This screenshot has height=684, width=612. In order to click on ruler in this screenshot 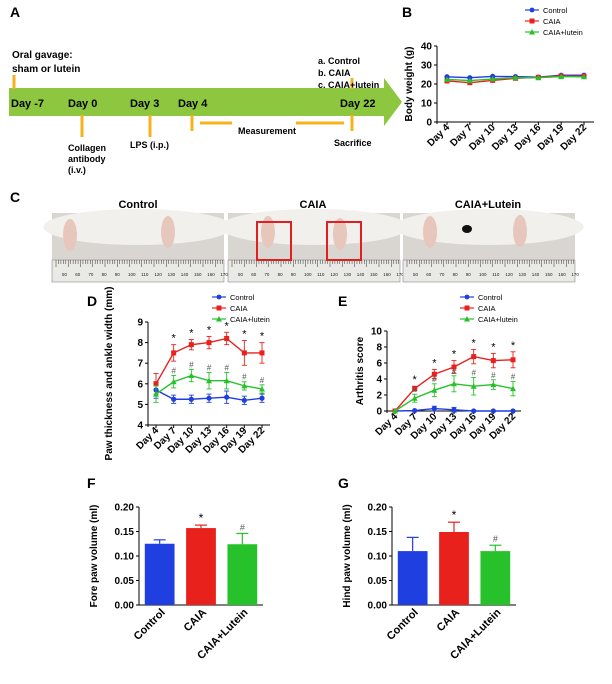, I will do `click(138, 271)`.